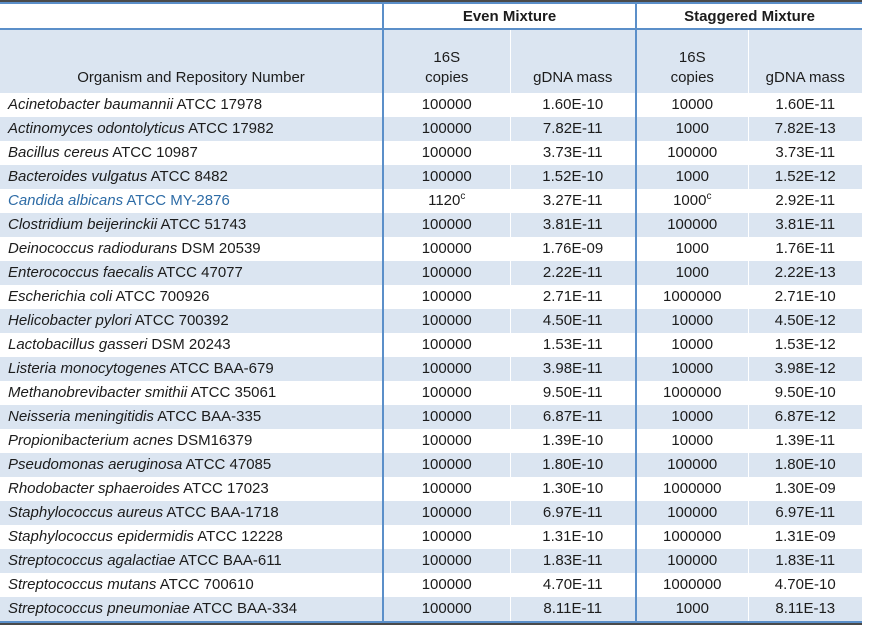  What do you see at coordinates (804, 225) in the screenshot?
I see `stag-gdna-cell: 3.81E-11` at bounding box center [804, 225].